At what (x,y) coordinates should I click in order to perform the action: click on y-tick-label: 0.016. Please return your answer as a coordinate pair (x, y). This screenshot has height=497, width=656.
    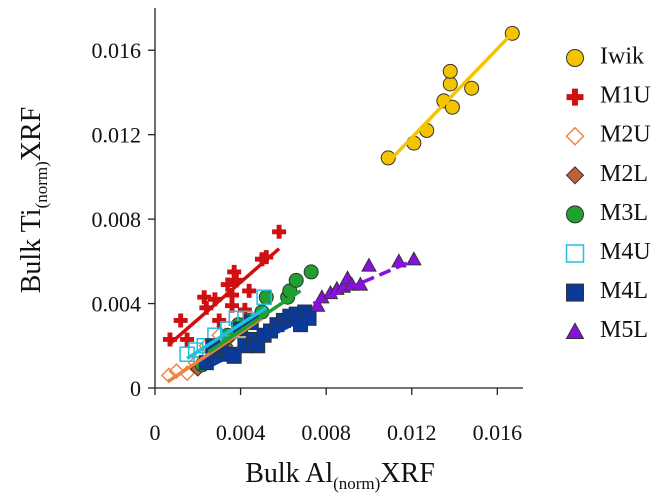
    Looking at the image, I should click on (117, 50).